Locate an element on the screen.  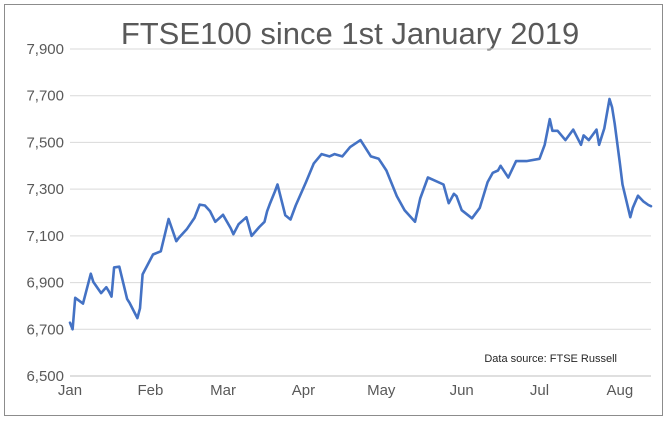
x-tick-label: Aug is located at coordinates (620, 390).